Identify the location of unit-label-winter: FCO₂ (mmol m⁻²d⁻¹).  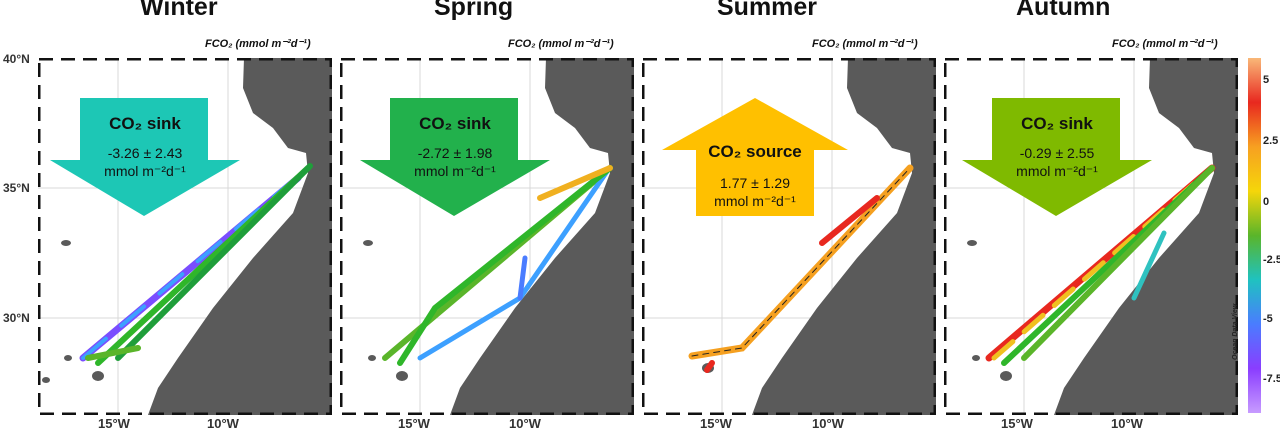
(258, 44).